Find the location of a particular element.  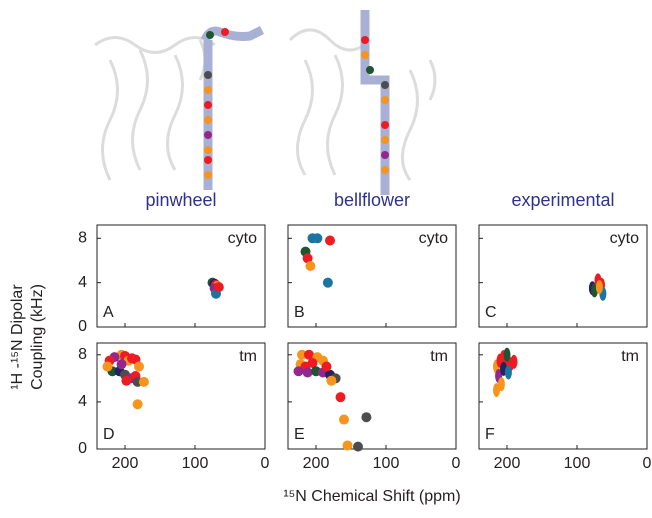

helix is located at coordinates (295, 102).